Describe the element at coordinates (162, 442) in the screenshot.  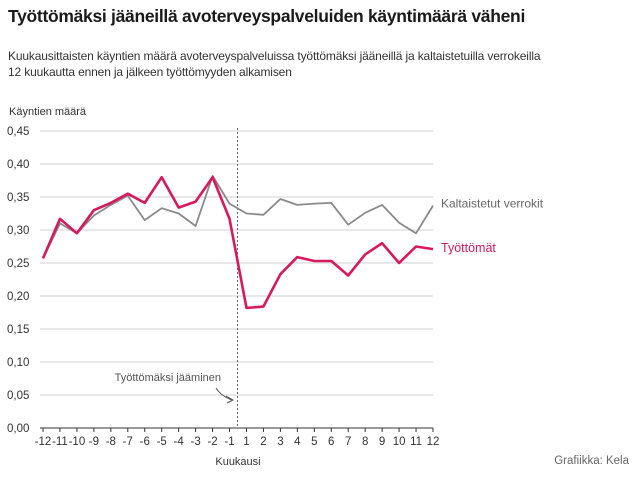
I see `x-tick-label: -5` at that location.